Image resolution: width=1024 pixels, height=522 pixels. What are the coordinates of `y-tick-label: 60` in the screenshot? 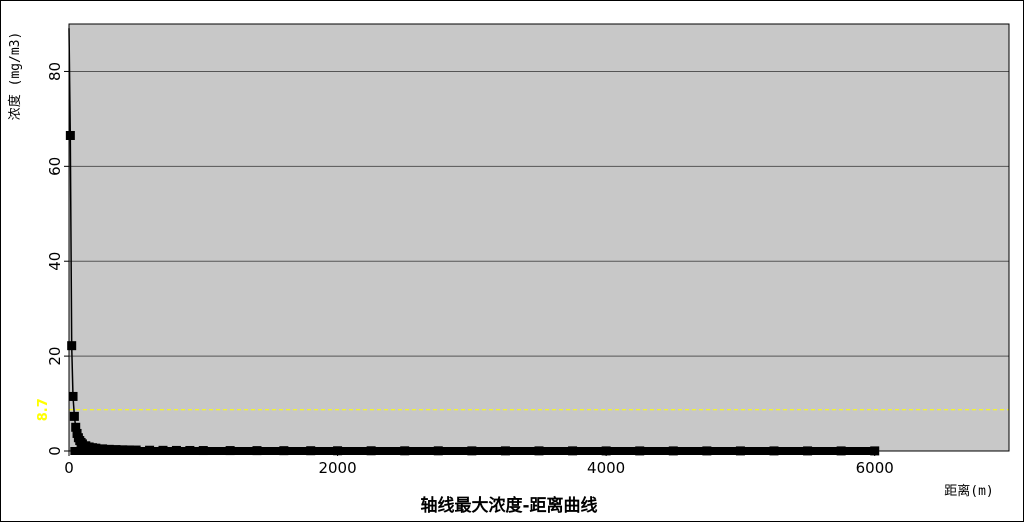 It's located at (55, 166).